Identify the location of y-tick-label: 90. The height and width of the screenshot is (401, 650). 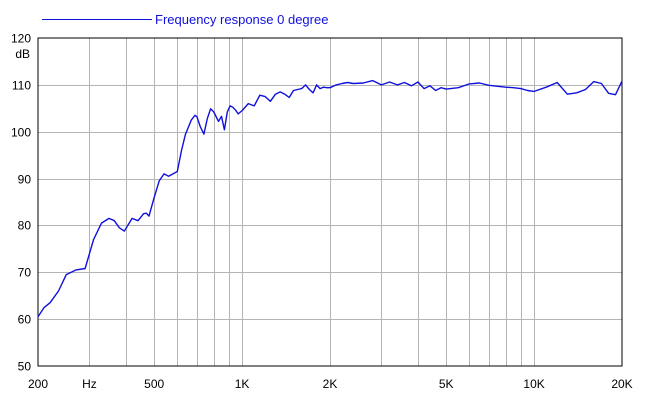
(25, 180).